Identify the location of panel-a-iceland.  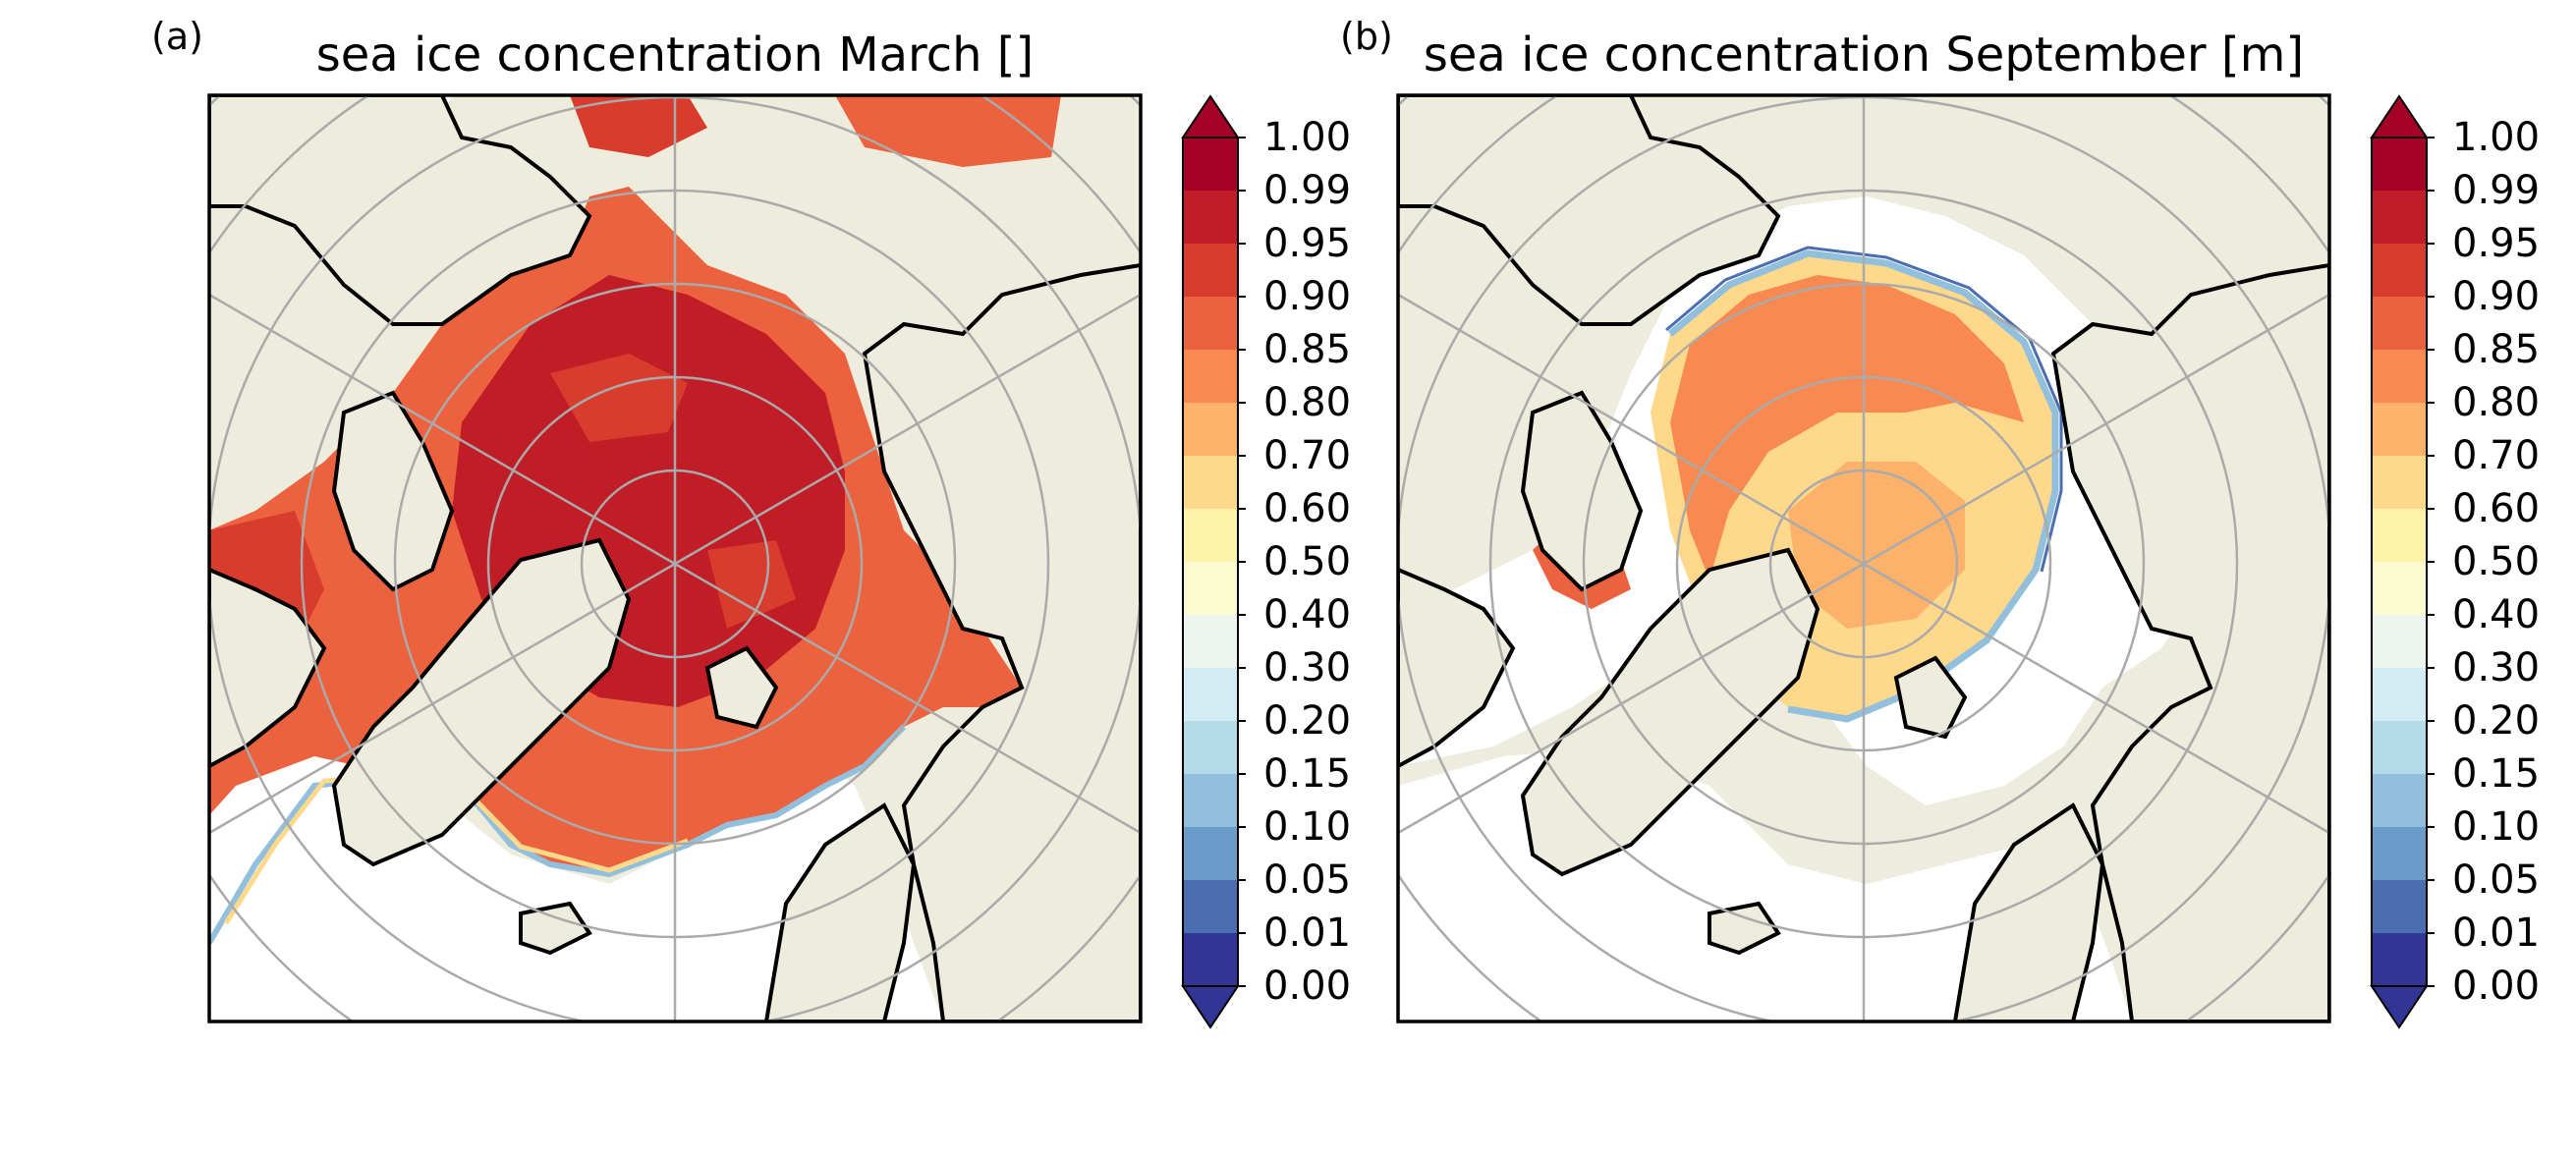
(555, 928).